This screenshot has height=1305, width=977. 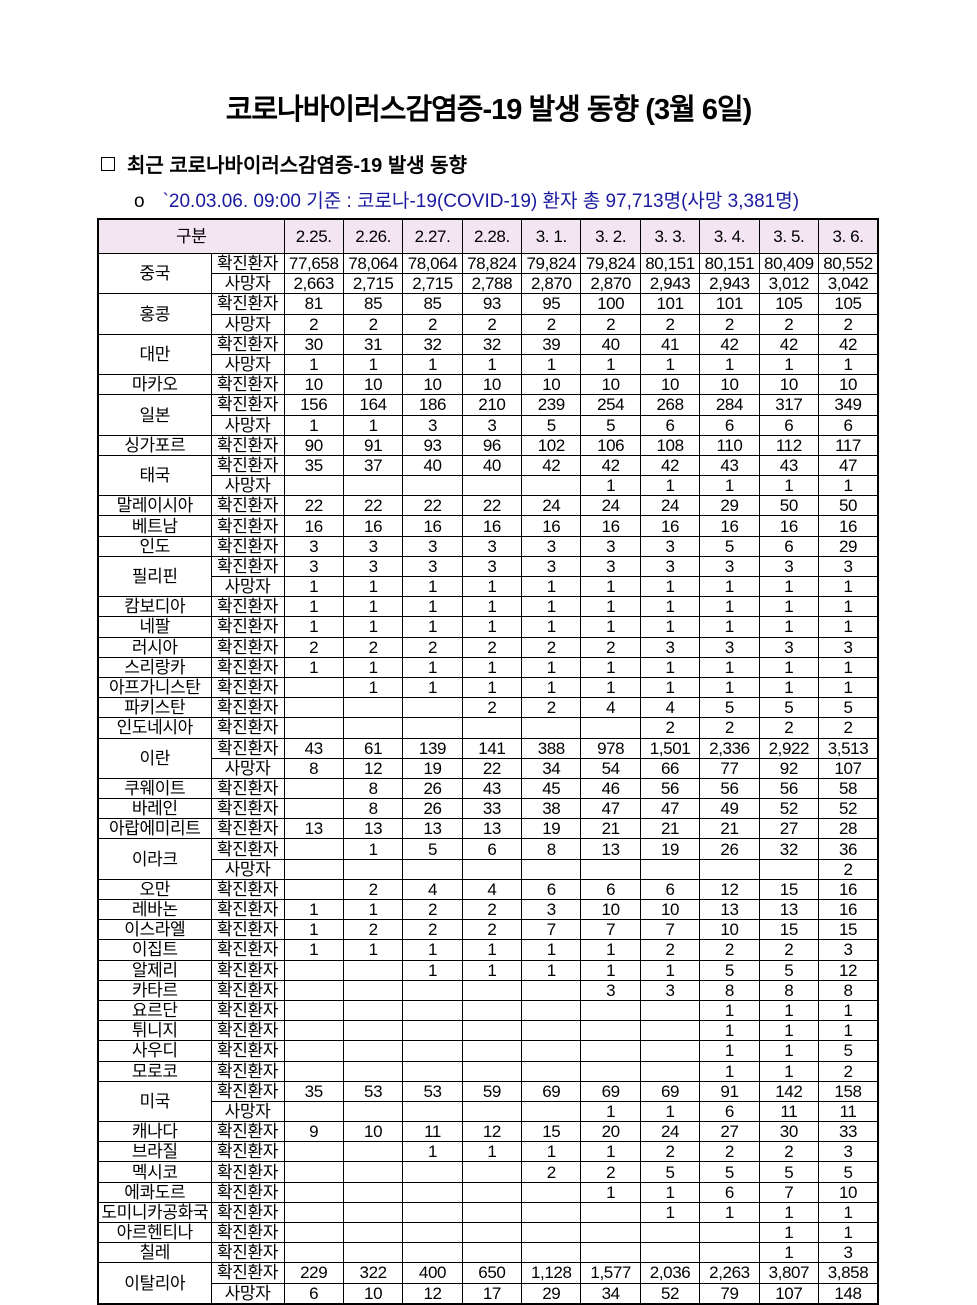 What do you see at coordinates (488, 889) in the screenshot?
I see `table-row: 오만 확진환자 2 4 4 6 6 6 12 15 16` at bounding box center [488, 889].